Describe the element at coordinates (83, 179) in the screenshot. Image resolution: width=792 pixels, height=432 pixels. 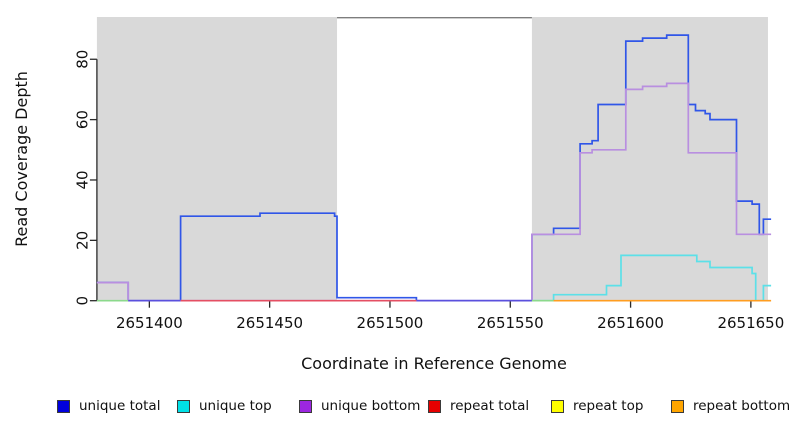
I see `y-tick-label: 40` at that location.